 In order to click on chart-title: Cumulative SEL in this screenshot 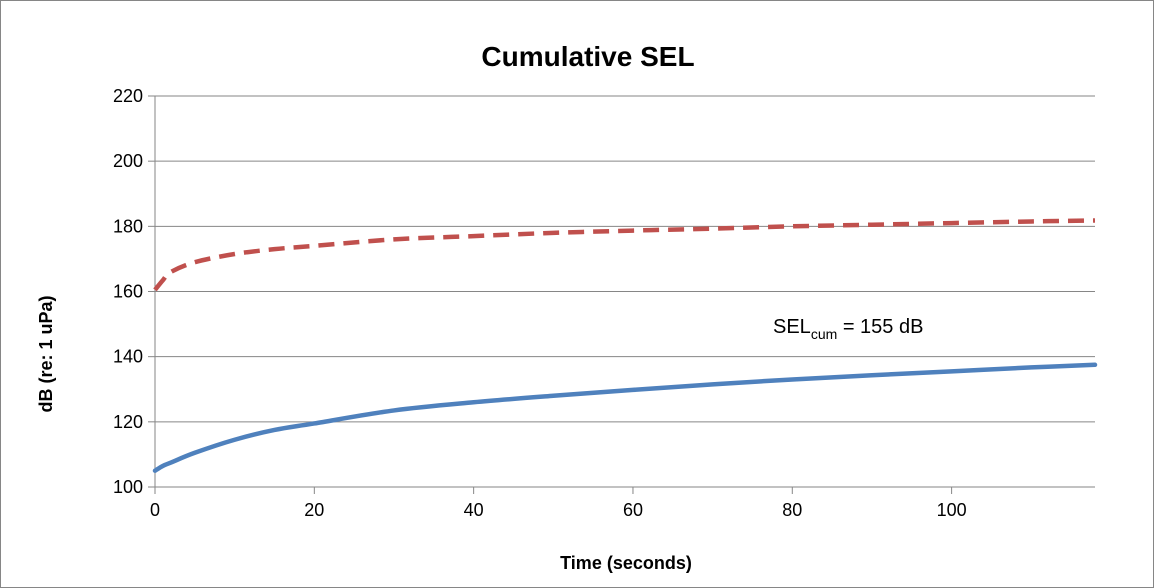, I will do `click(587, 56)`.